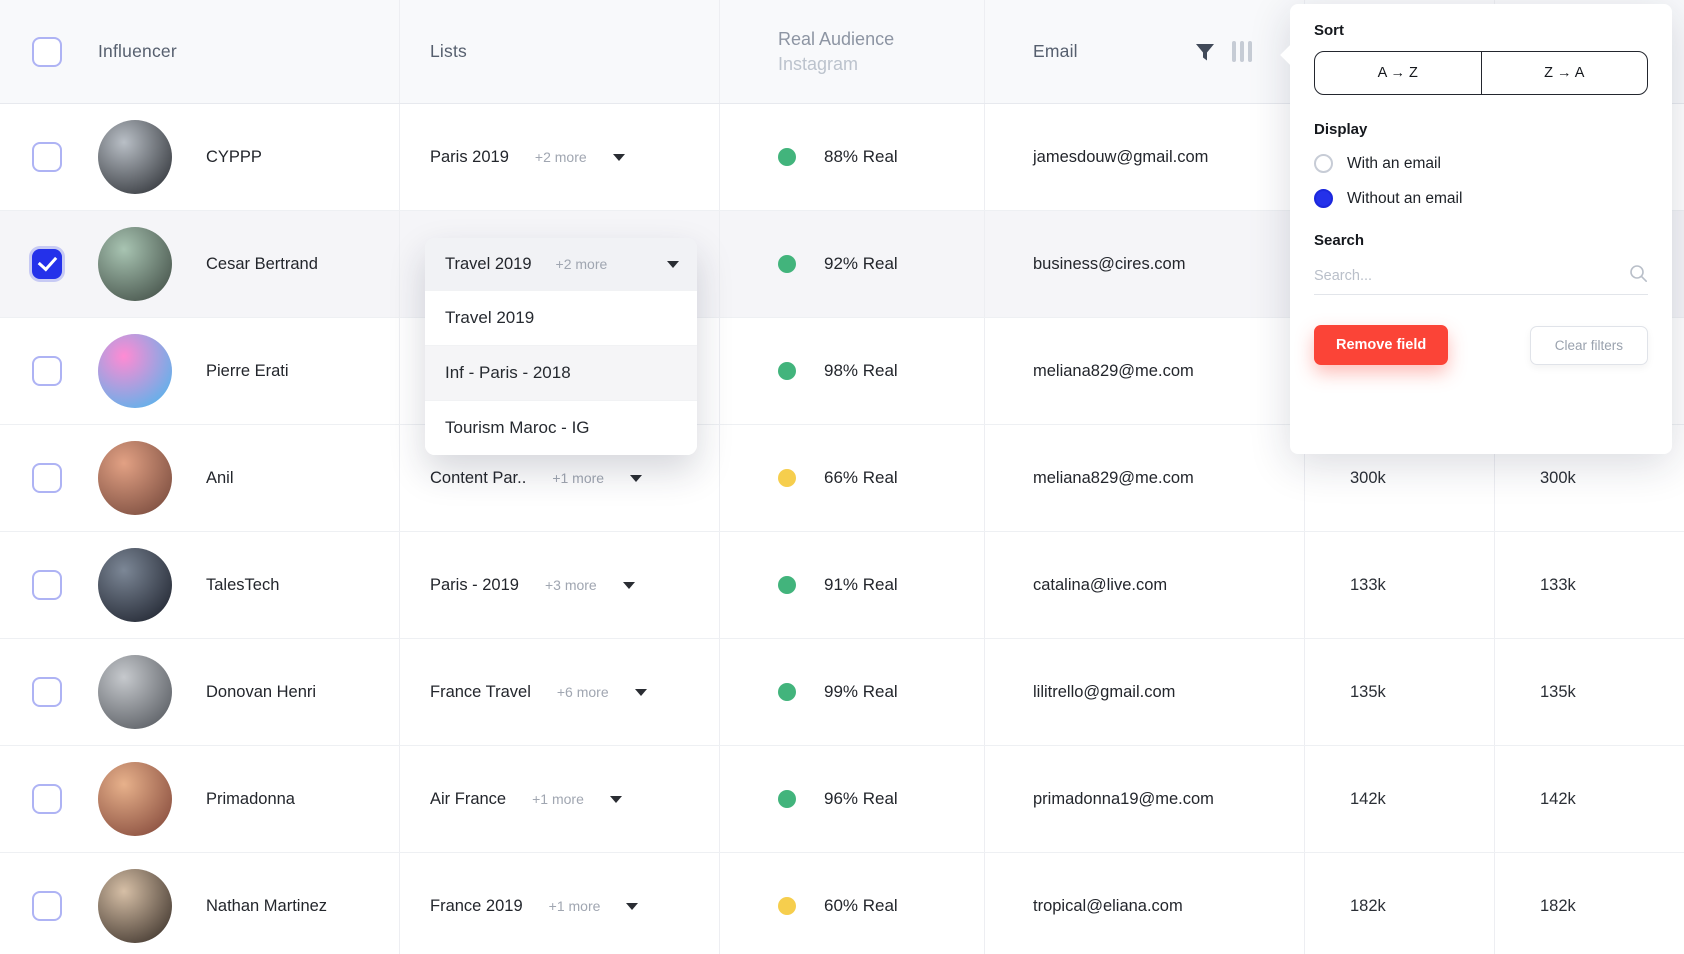  I want to click on followers-cell-2: 182k, so click(1589, 903).